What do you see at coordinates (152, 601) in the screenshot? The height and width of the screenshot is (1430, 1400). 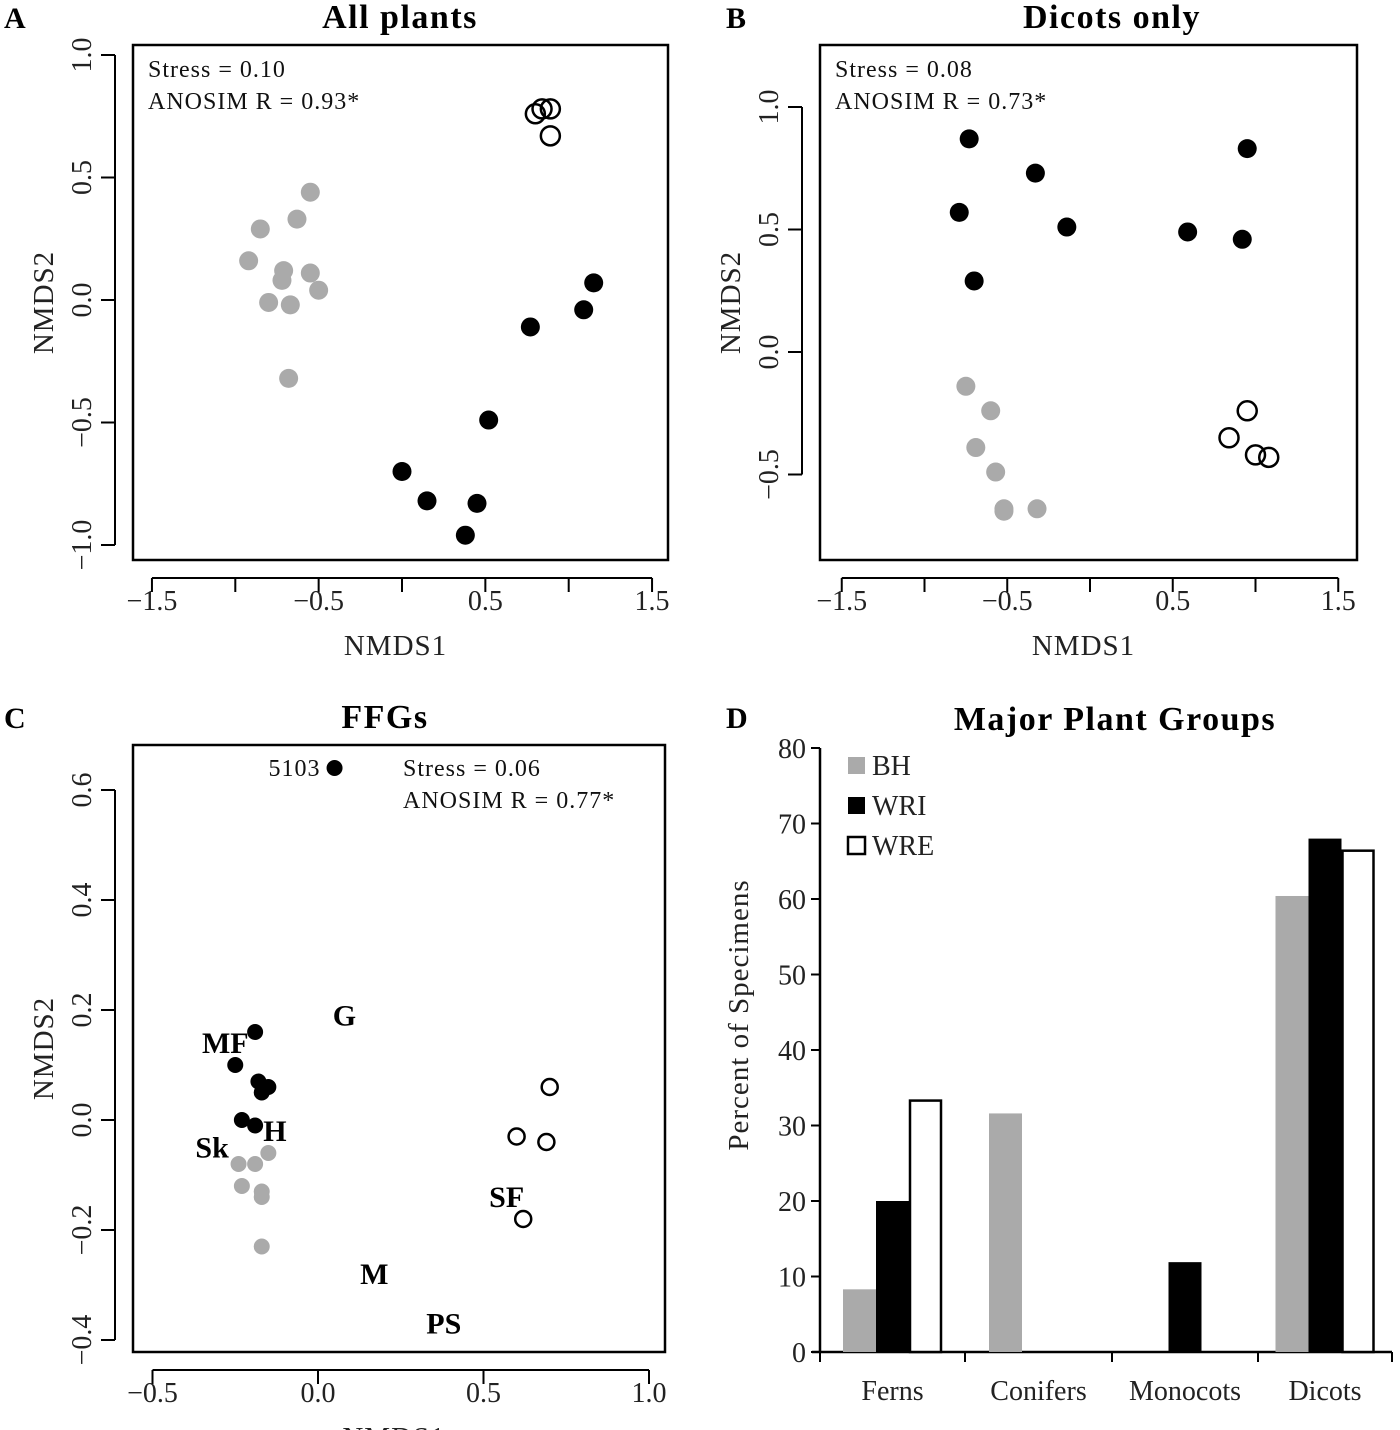 I see `x-tick-label: −1.5` at bounding box center [152, 601].